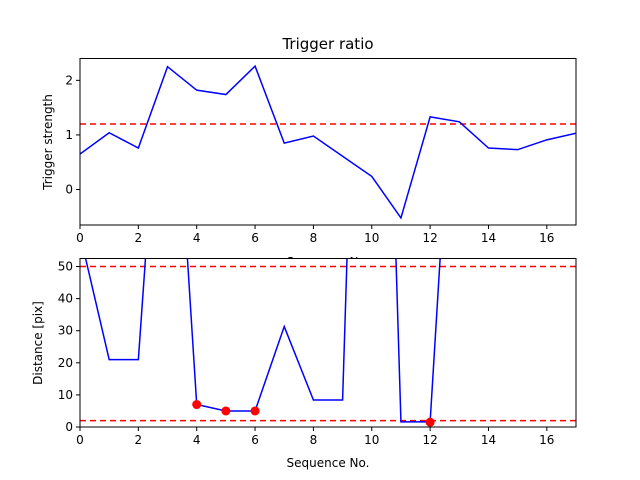  Describe the element at coordinates (65, 395) in the screenshot. I see `bottom-y-tick-label: 10` at that location.